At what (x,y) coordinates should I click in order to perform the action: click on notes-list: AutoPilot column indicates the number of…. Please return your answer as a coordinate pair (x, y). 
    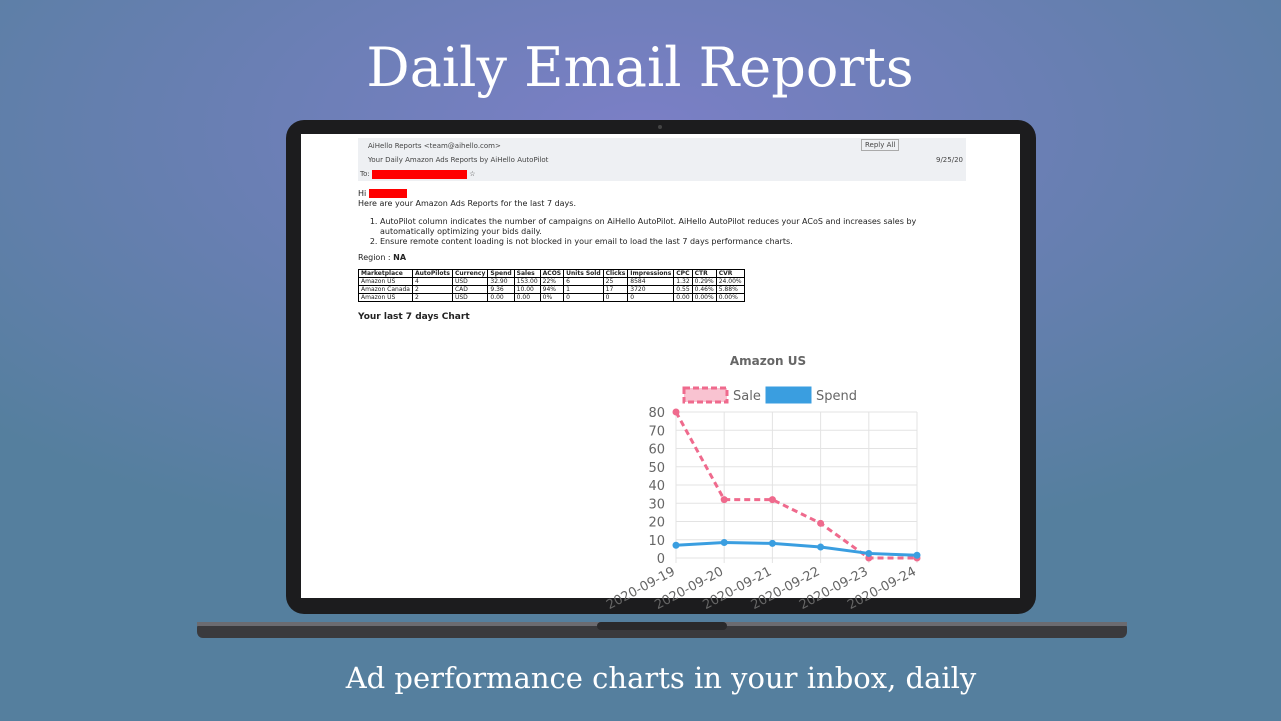
    Looking at the image, I should click on (662, 232).